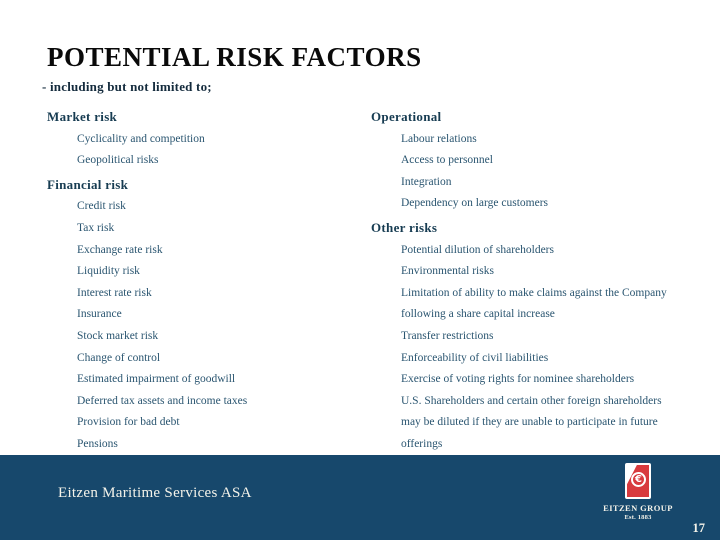 The image size is (720, 540). Describe the element at coordinates (699, 528) in the screenshot. I see `page-number: 17` at that location.